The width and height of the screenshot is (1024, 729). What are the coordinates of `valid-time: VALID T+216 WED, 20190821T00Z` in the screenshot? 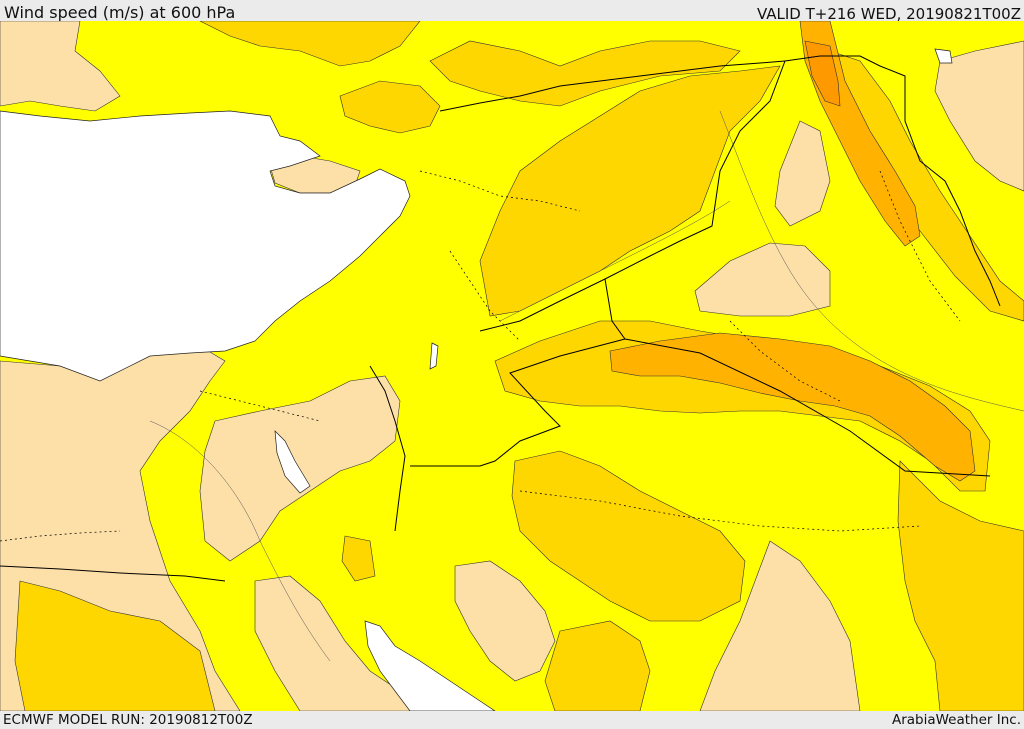 It's located at (888, 14).